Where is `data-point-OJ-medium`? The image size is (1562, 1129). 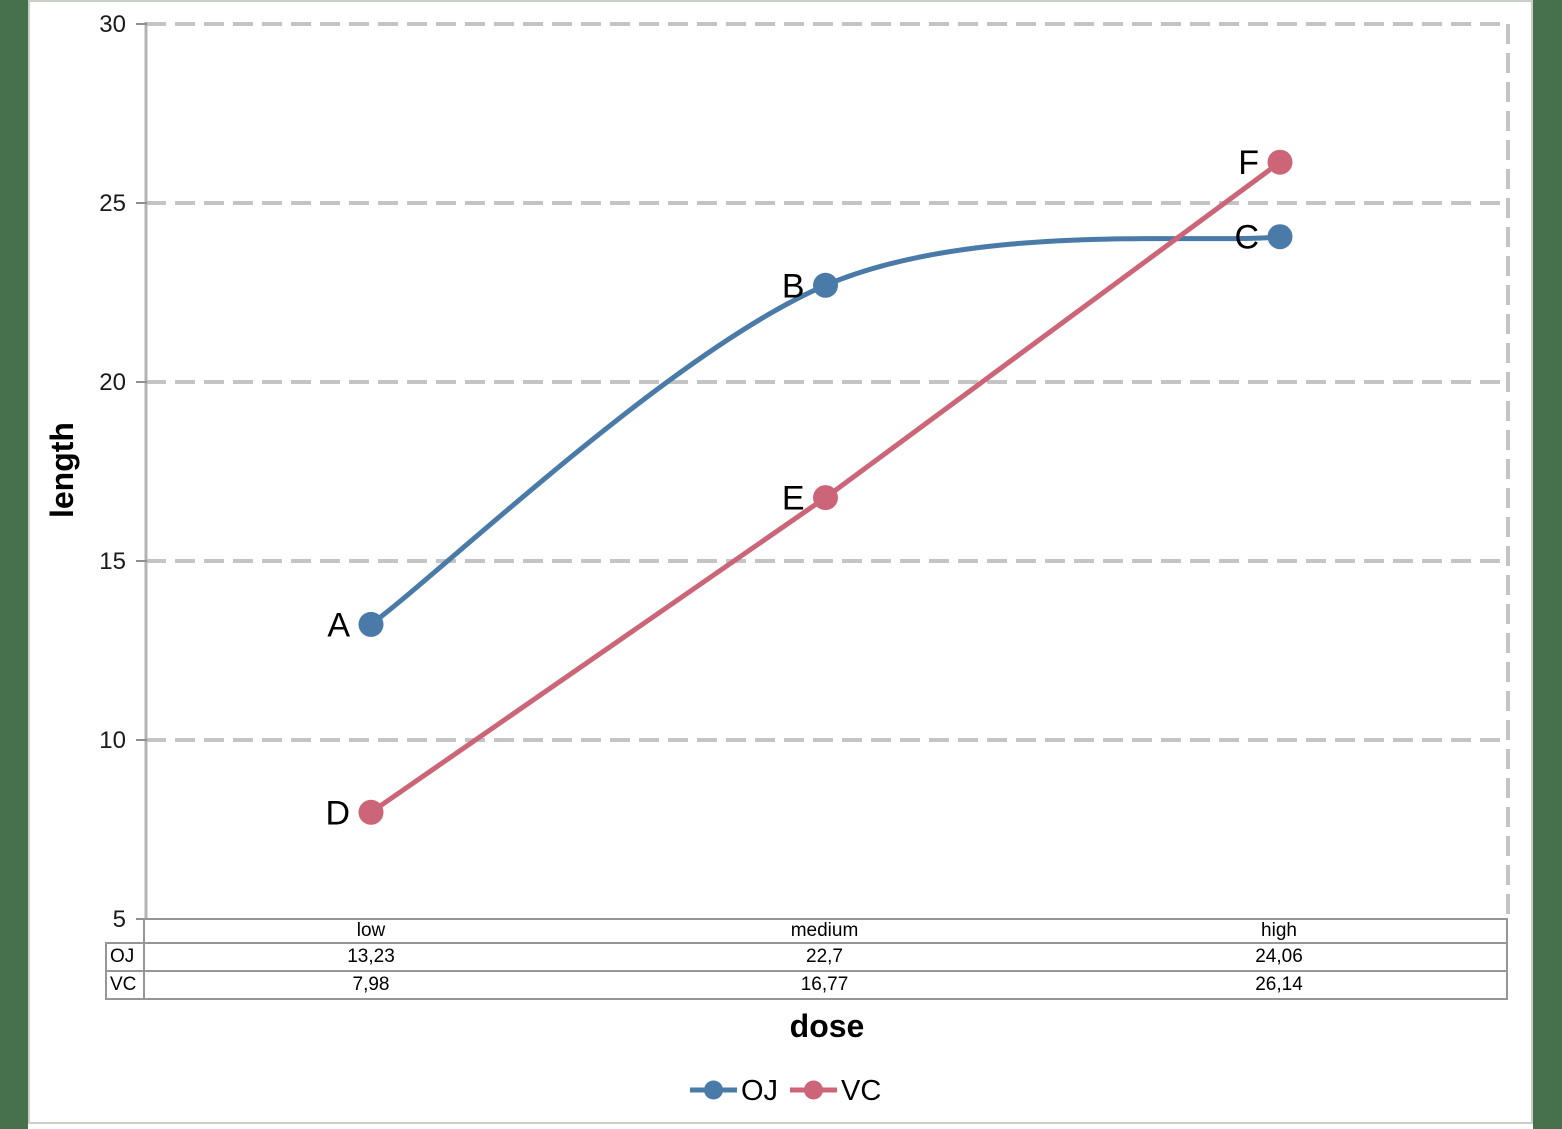 data-point-OJ-medium is located at coordinates (825, 285).